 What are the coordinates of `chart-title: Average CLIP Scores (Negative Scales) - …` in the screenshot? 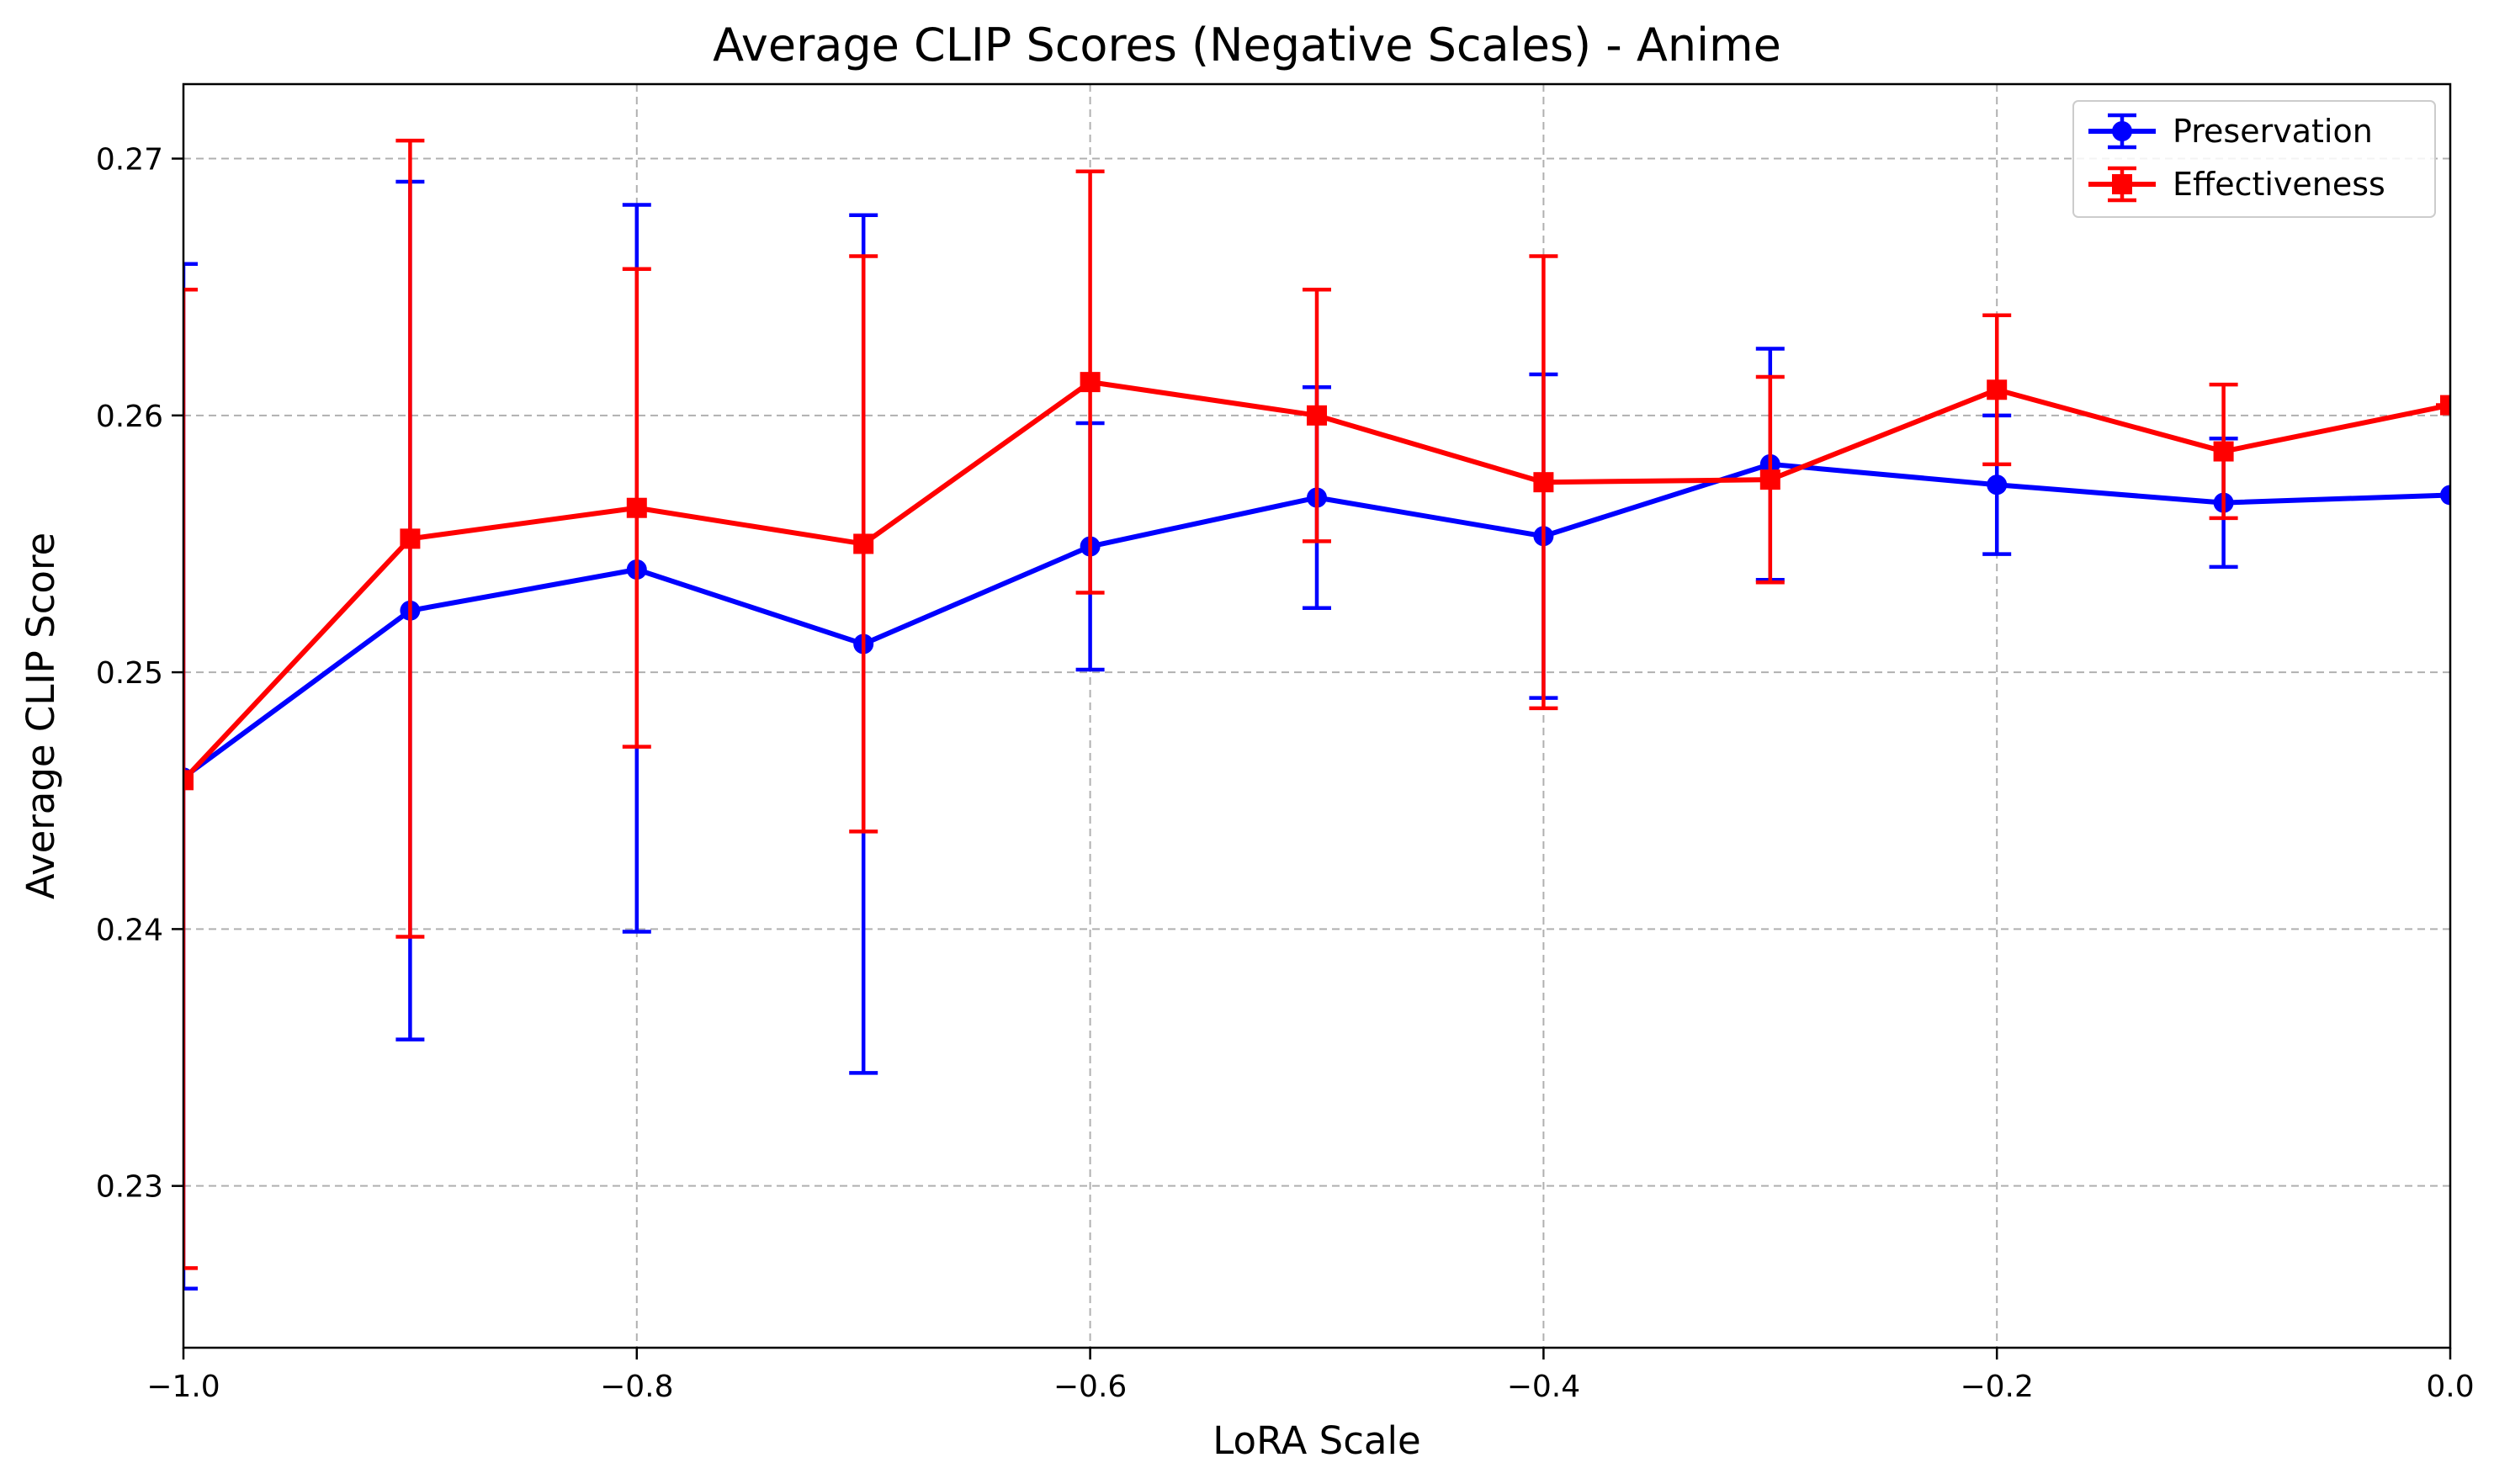 It's located at (1247, 45).